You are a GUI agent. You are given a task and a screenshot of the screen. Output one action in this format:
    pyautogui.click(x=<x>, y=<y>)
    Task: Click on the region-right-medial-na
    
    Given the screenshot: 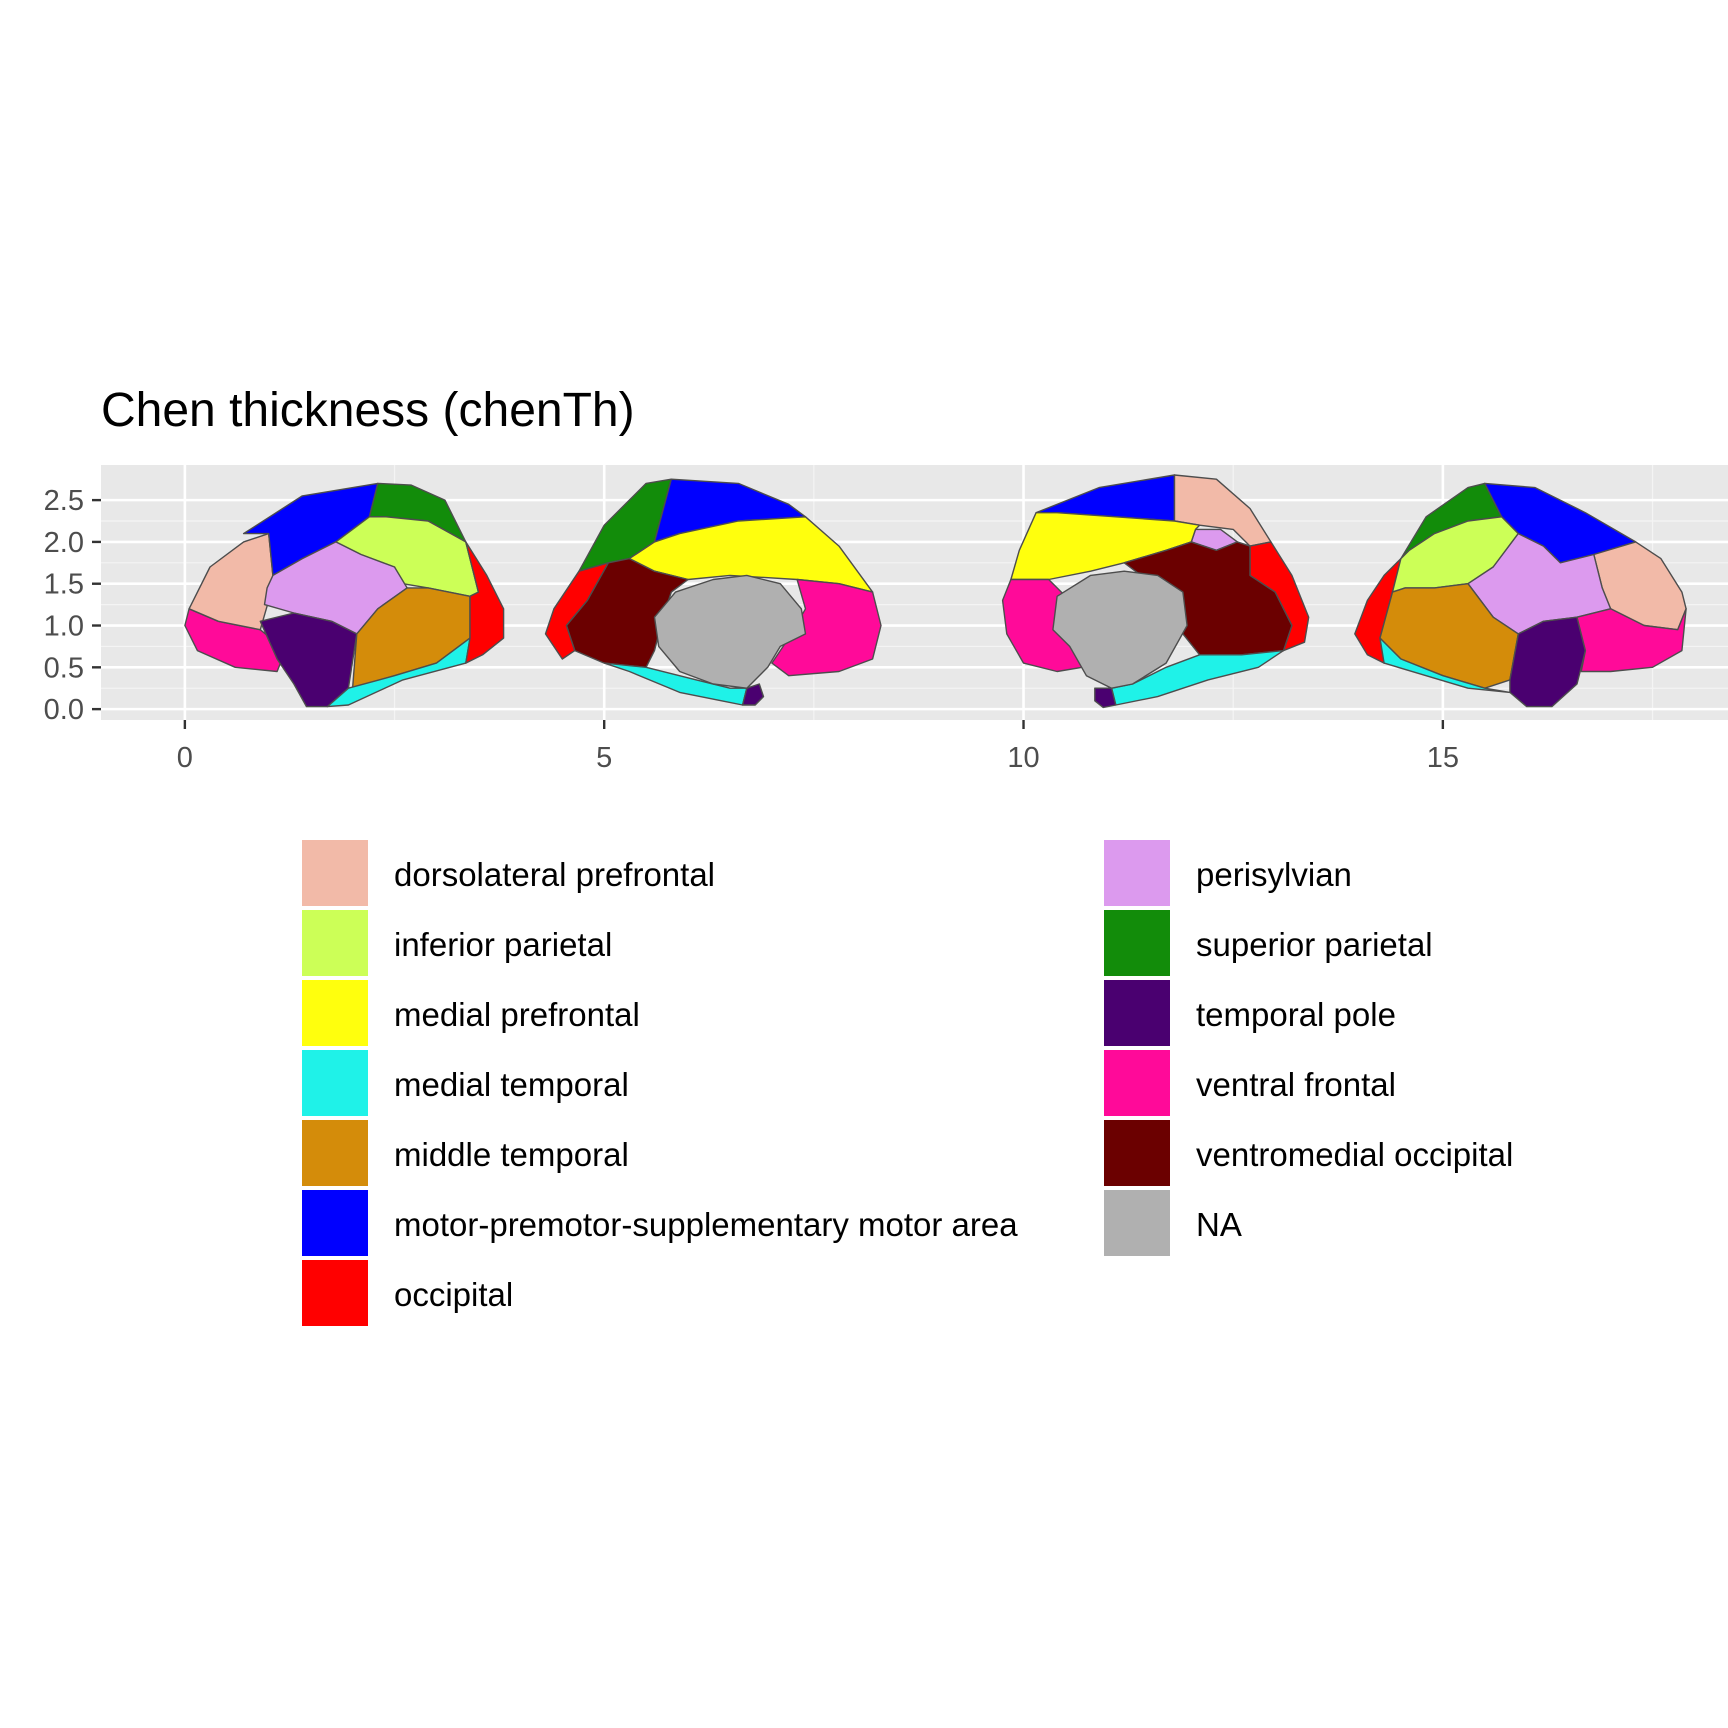 What is the action you would take?
    pyautogui.click(x=1120, y=629)
    